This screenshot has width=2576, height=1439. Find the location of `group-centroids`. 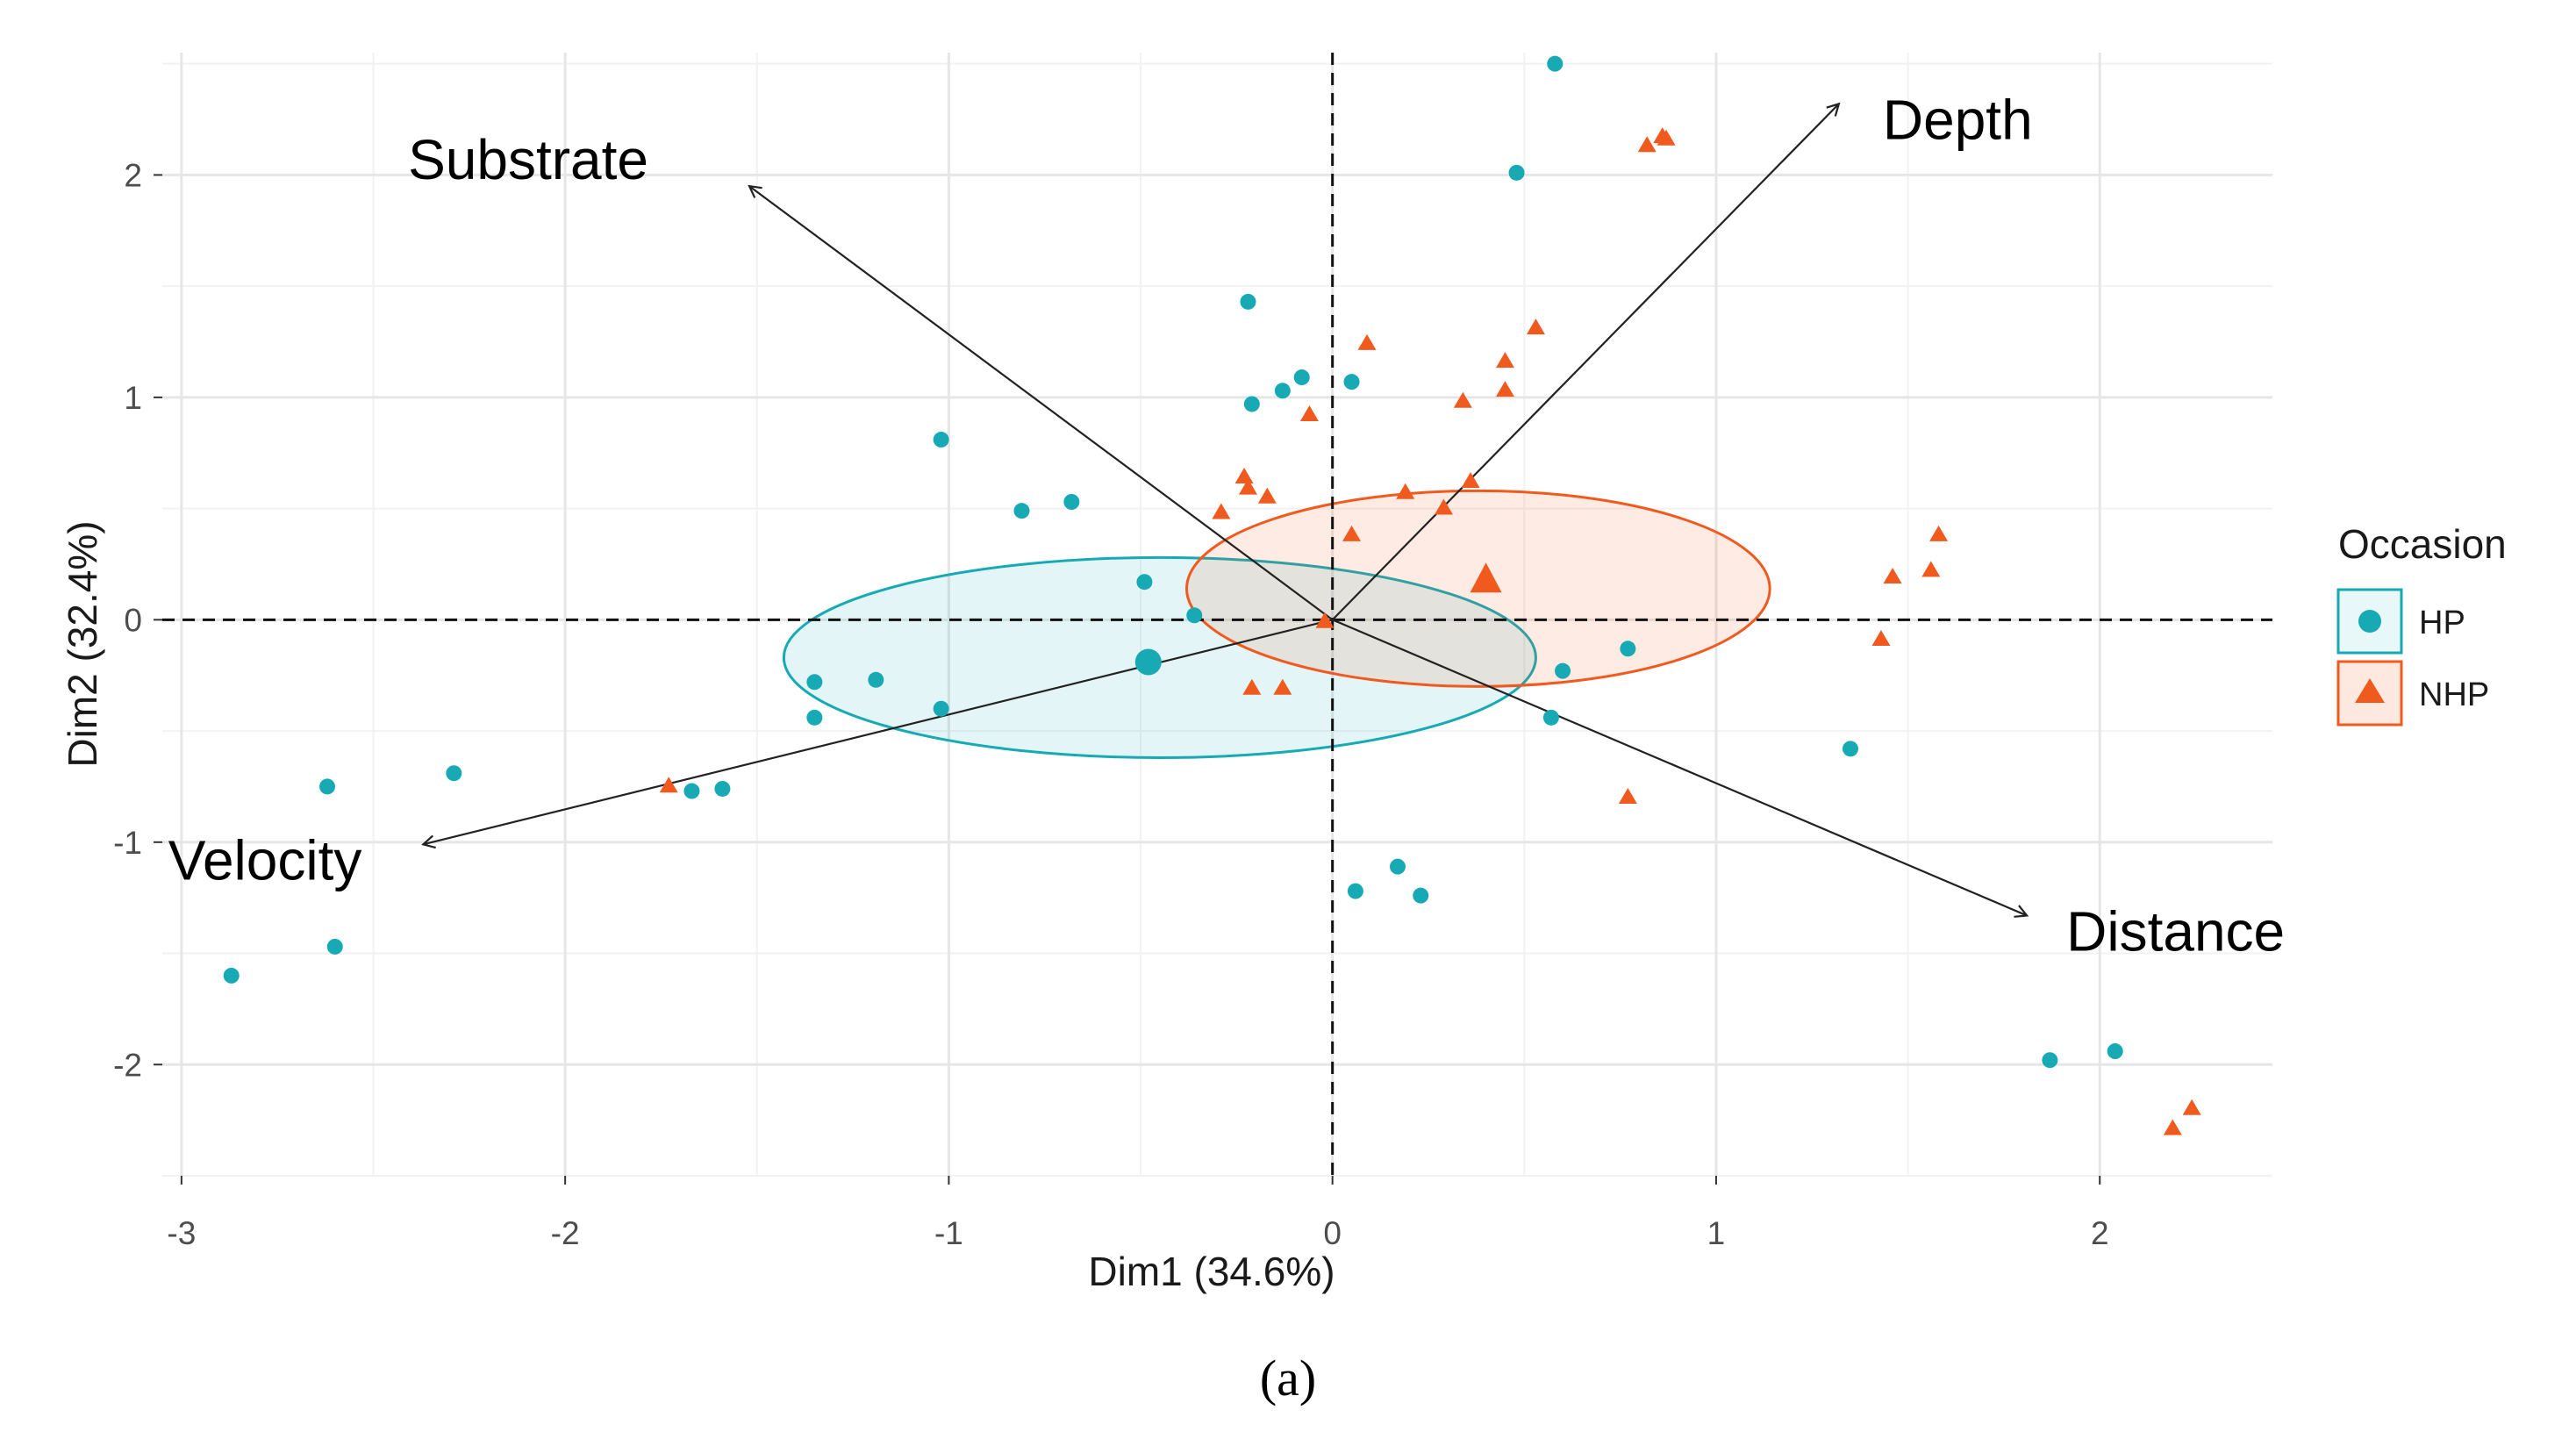

group-centroids is located at coordinates (1318, 619).